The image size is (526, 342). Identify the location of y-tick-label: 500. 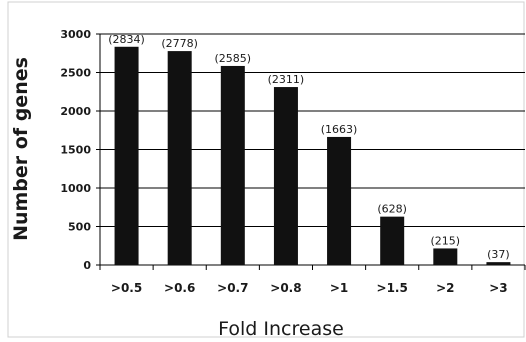
(79, 227).